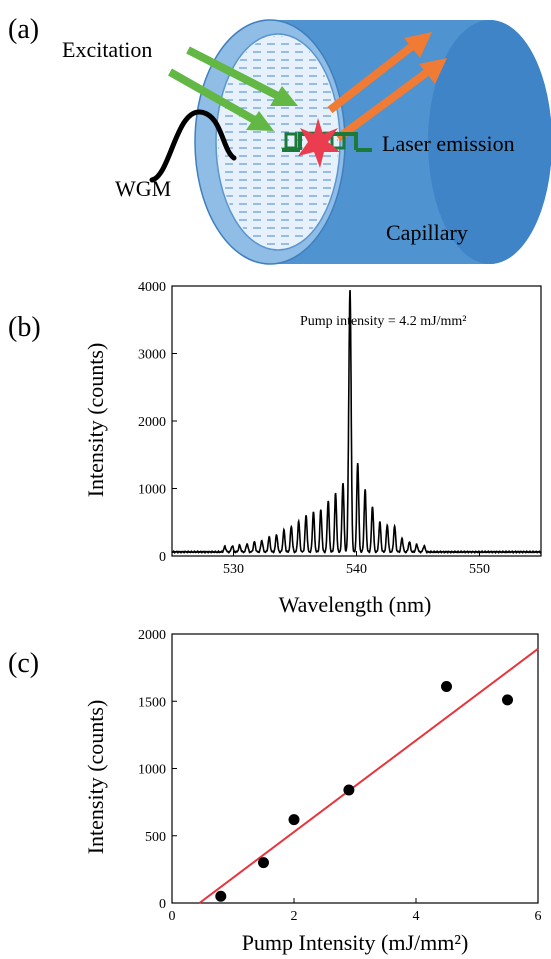 This screenshot has width=551, height=959. I want to click on panel-c-label: (c), so click(23, 663).